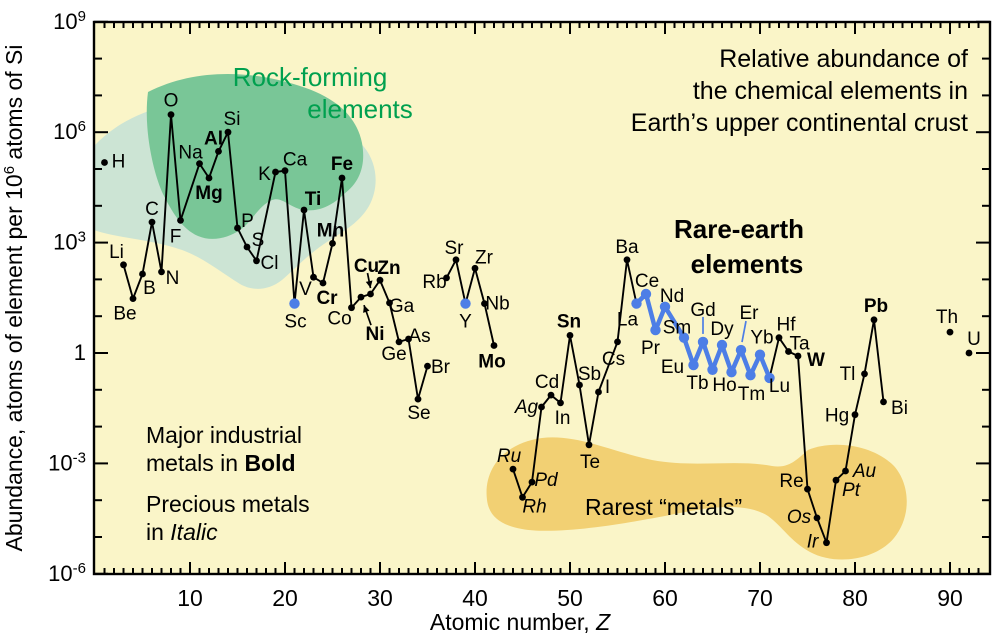 The image size is (1000, 640). What do you see at coordinates (342, 178) in the screenshot?
I see `element-point-Fe` at bounding box center [342, 178].